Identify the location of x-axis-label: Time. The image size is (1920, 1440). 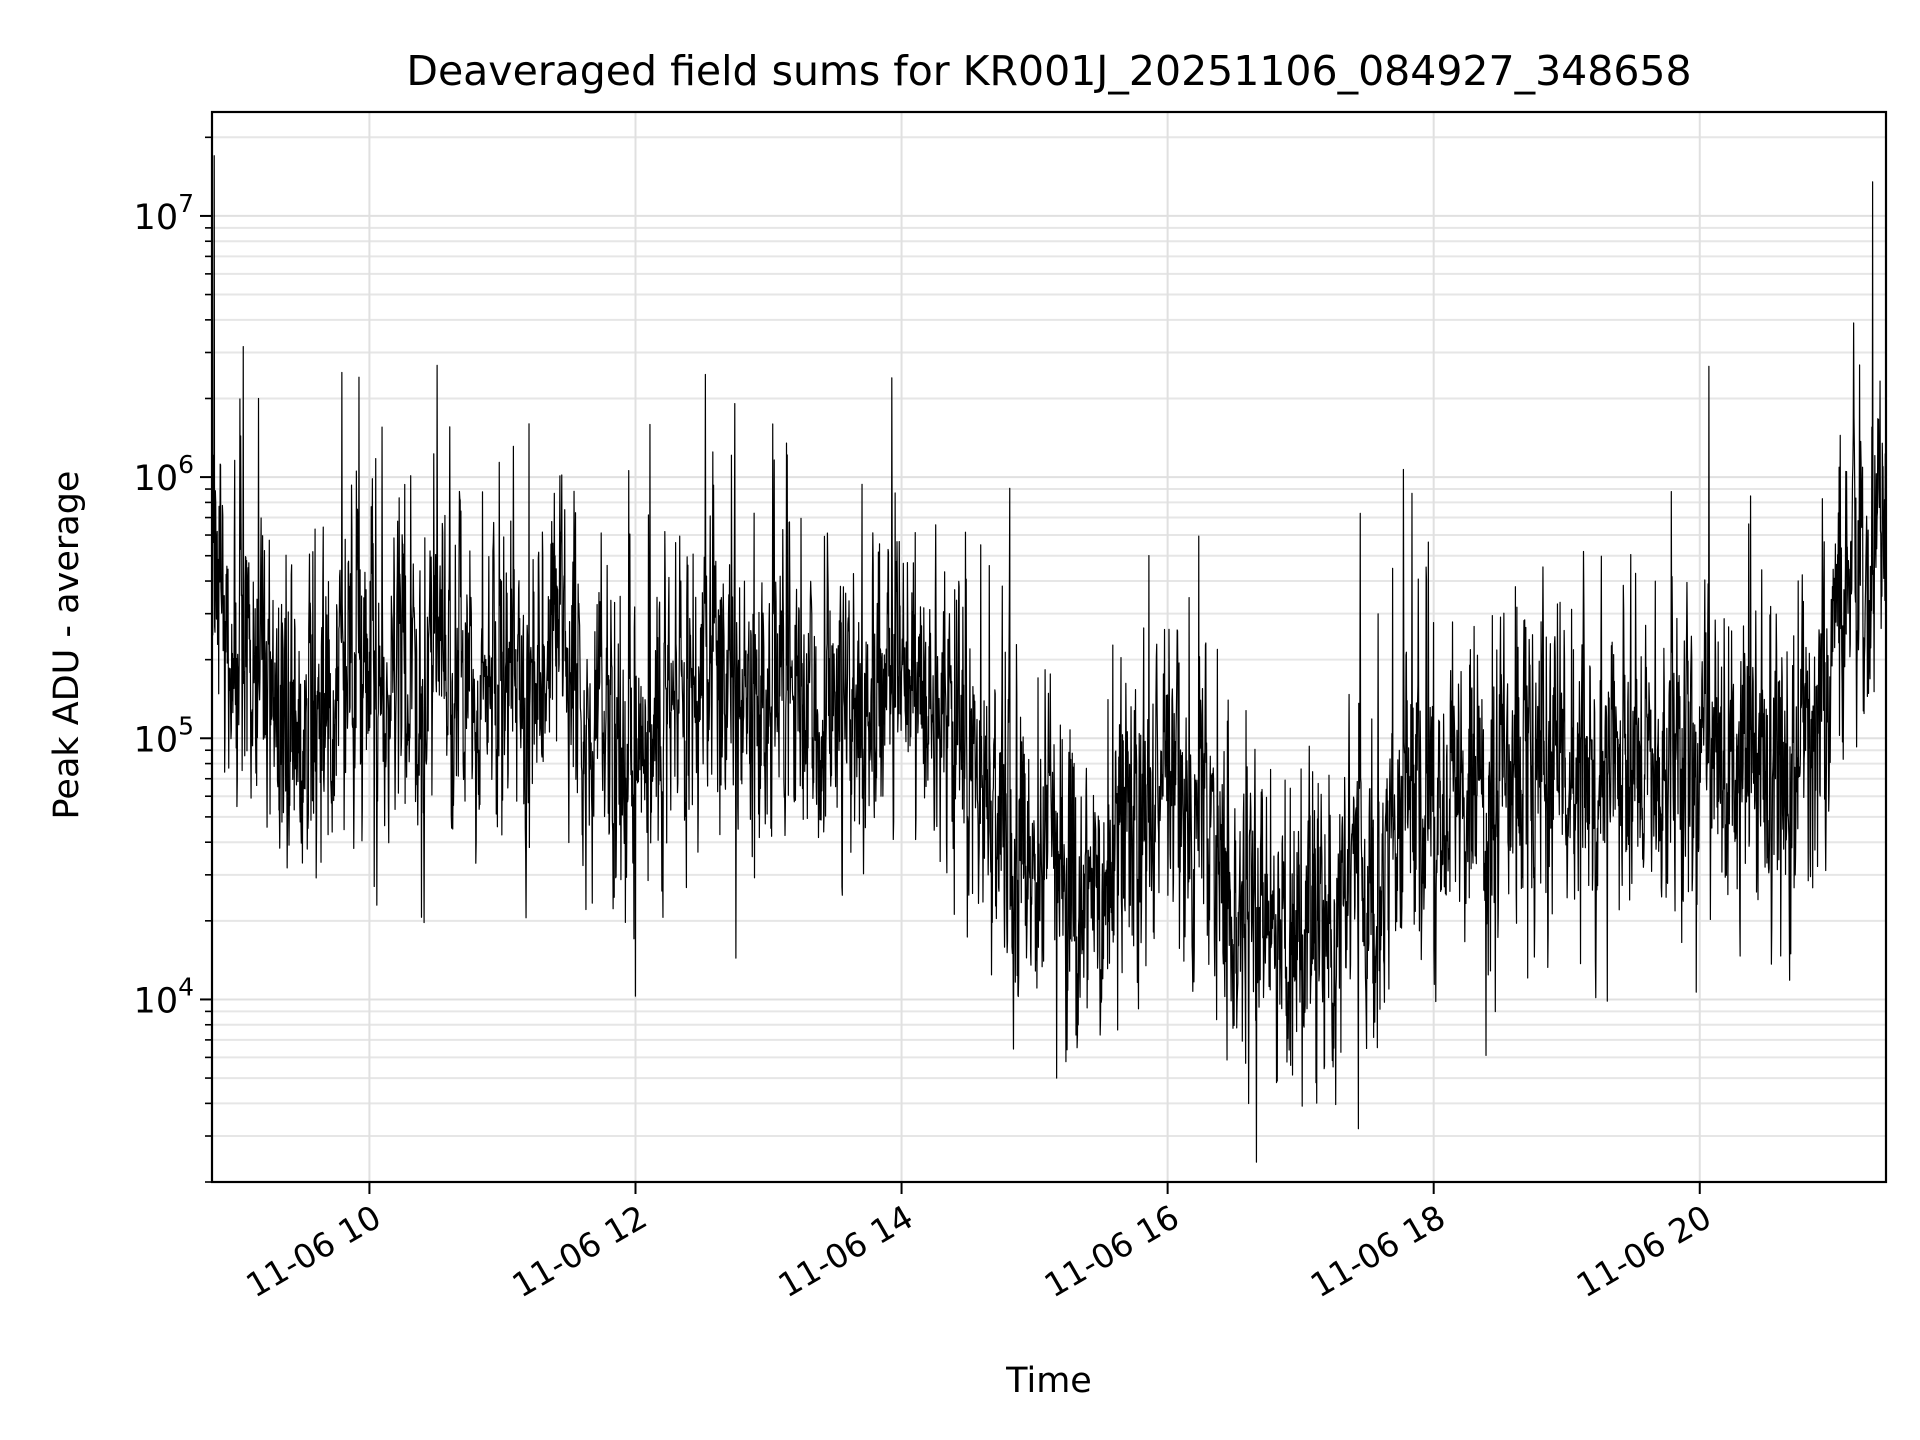
(1048, 1381).